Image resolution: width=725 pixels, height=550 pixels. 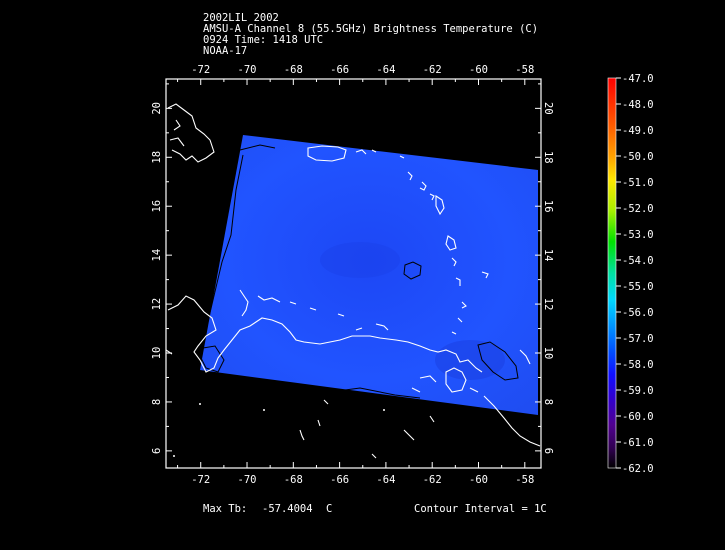 What do you see at coordinates (638, 287) in the screenshot?
I see `colorbar-label: -55.0` at bounding box center [638, 287].